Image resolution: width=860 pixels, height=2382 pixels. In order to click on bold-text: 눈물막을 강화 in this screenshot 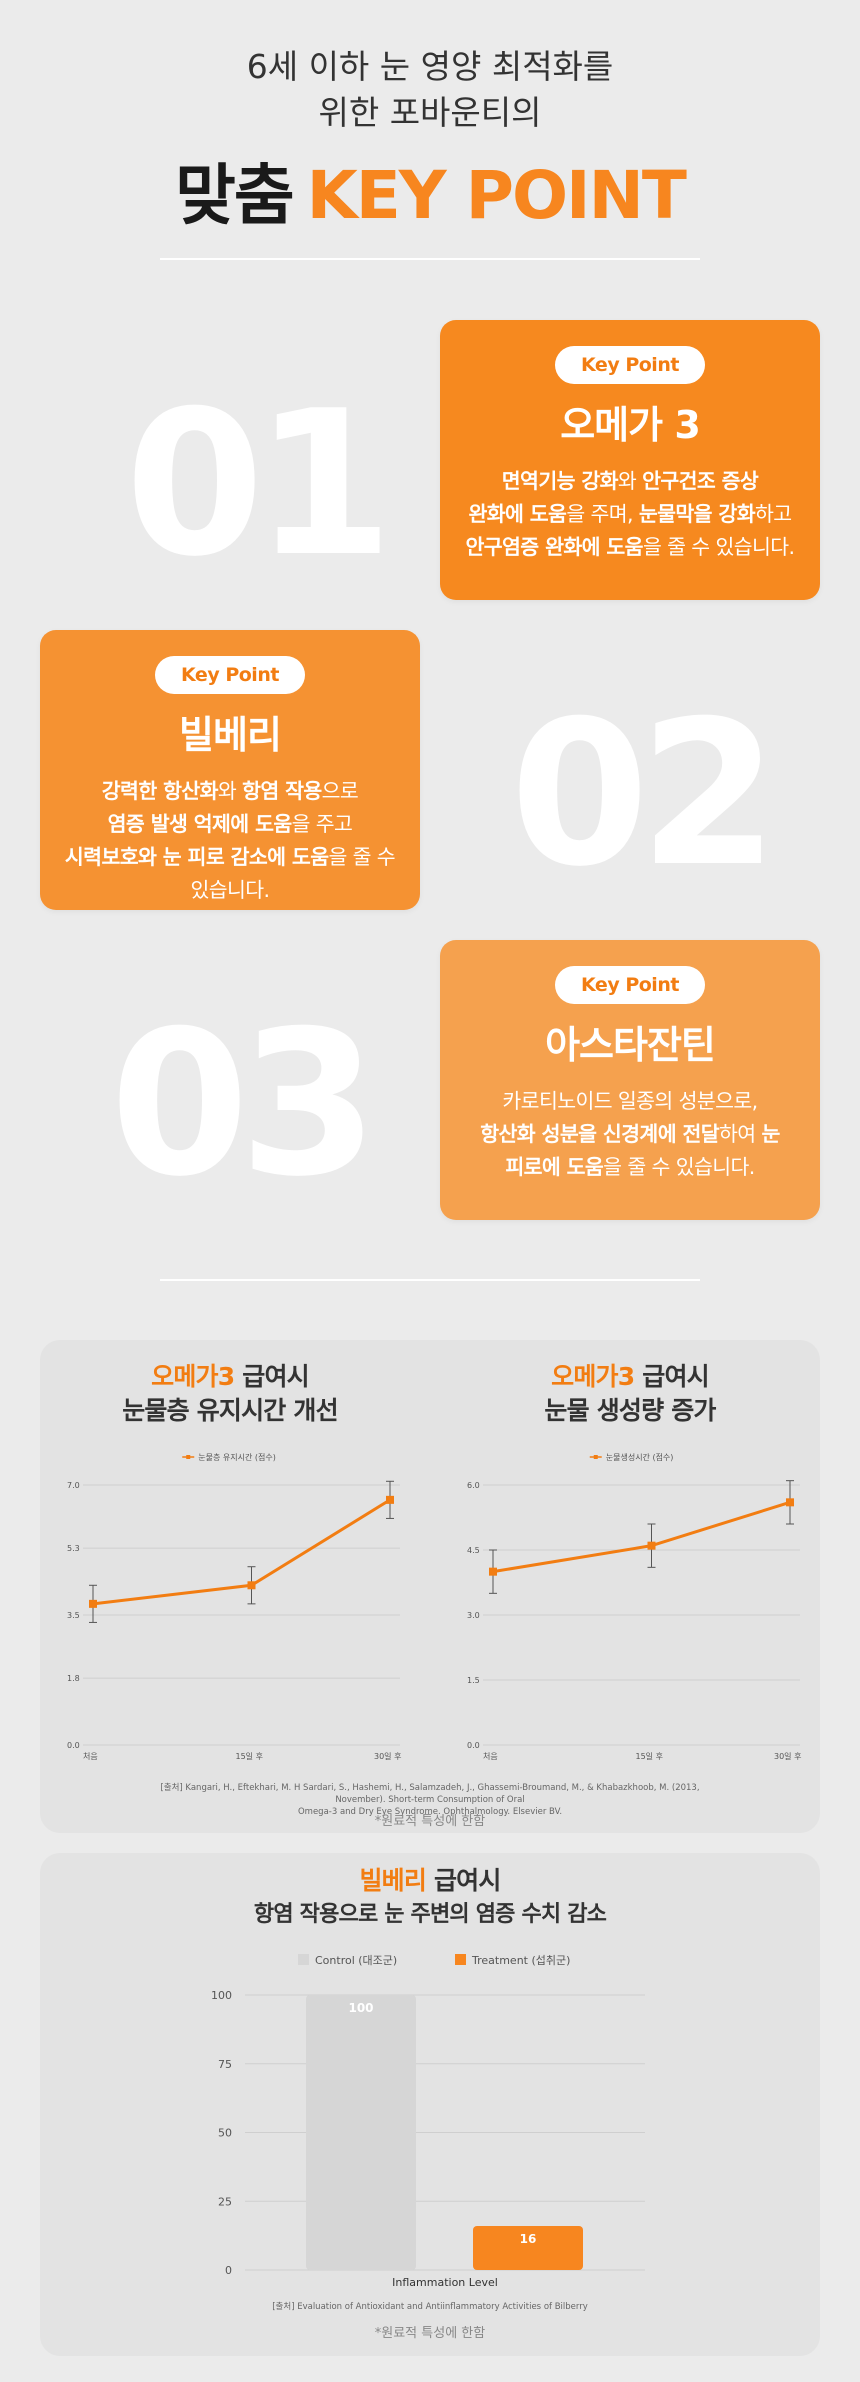, I will do `click(697, 514)`.